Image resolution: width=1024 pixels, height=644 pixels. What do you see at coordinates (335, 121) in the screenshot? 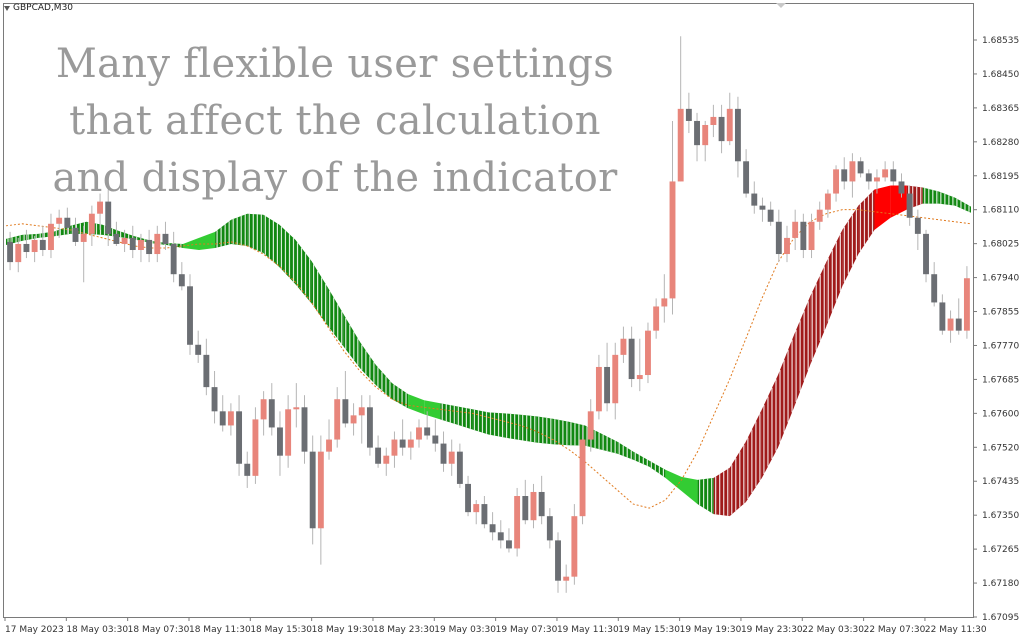
I see `promo-line: that affect the calculation` at bounding box center [335, 121].